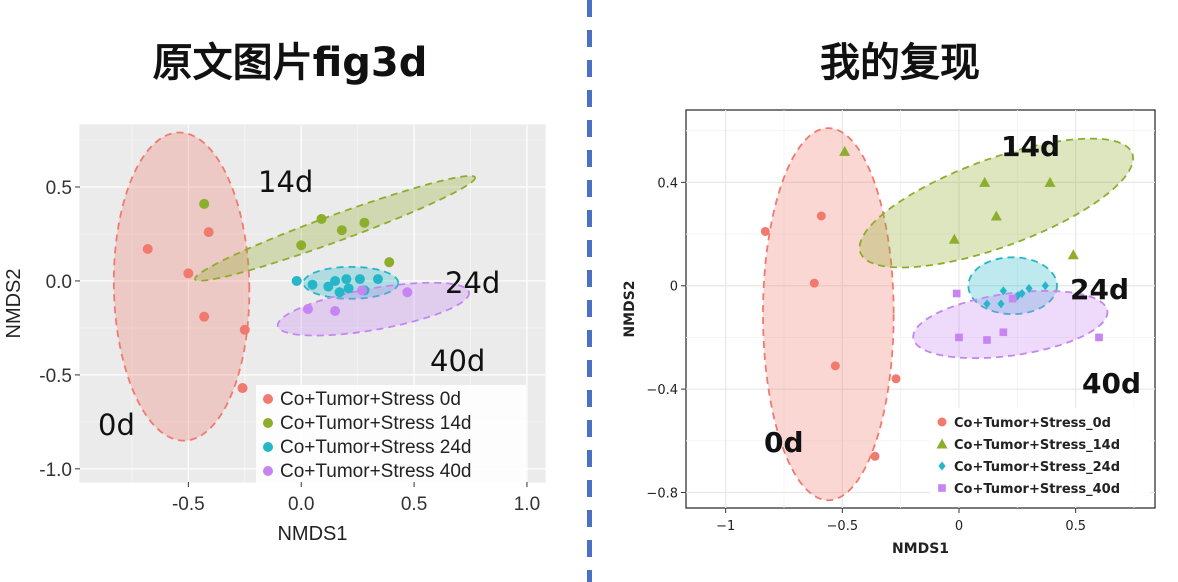 Image resolution: width=1178 pixels, height=582 pixels. I want to click on x-tick-label: 1.0, so click(527, 504).